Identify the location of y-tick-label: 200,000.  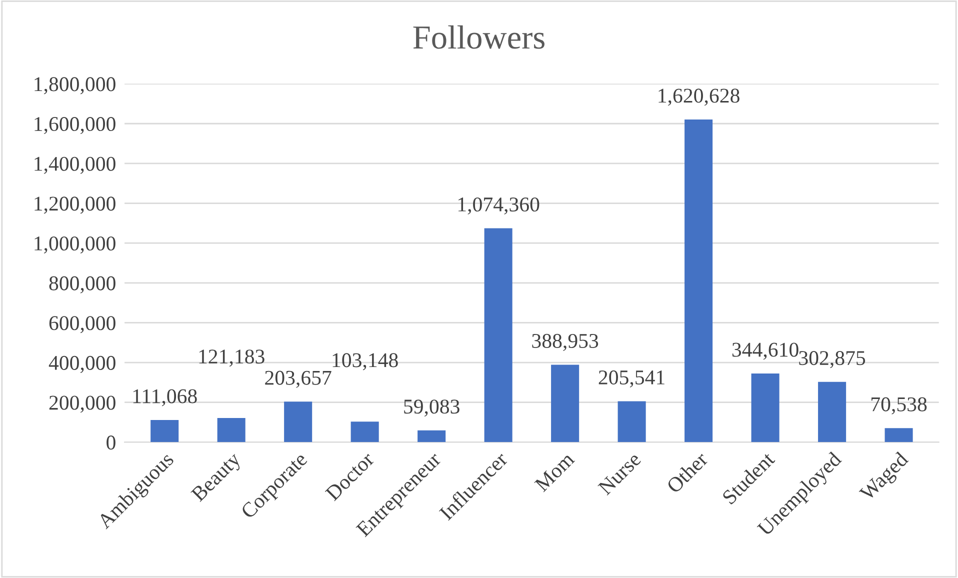
(82, 404).